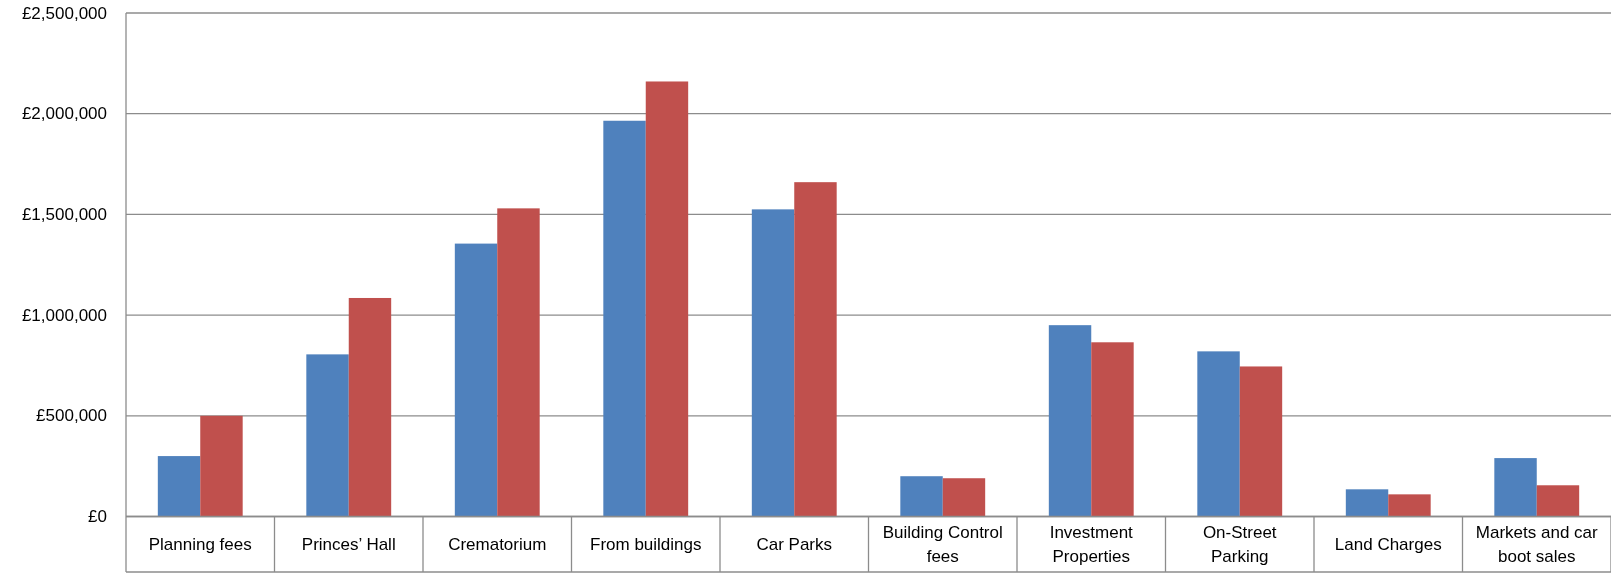 The width and height of the screenshot is (1611, 574). I want to click on x-tick-label: Investment Properties, so click(1091, 544).